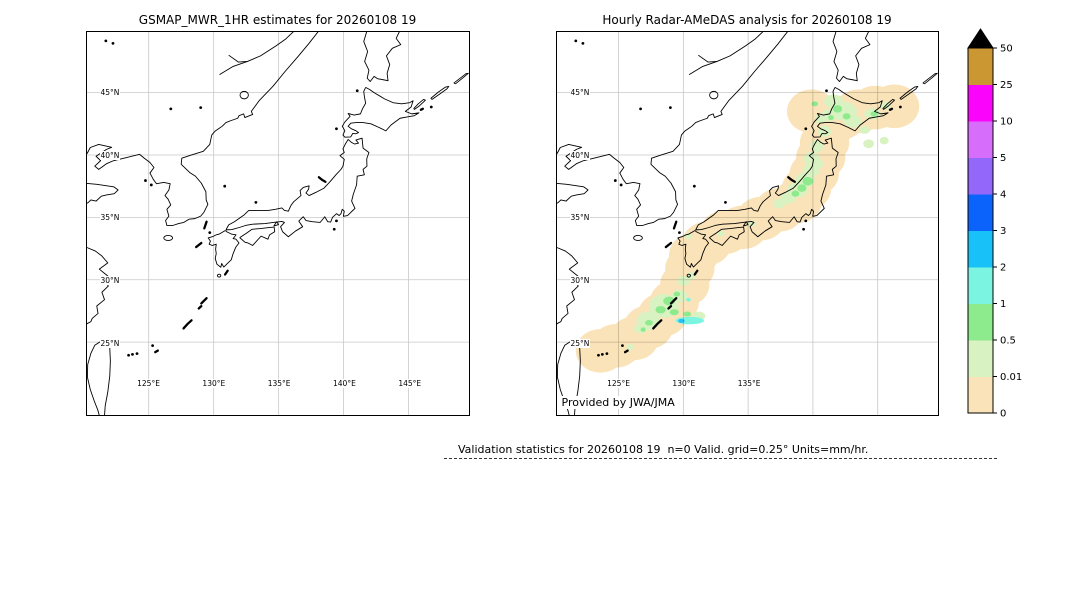  Describe the element at coordinates (256, 236) in the screenshot. I see `coastline-shikoku` at that location.